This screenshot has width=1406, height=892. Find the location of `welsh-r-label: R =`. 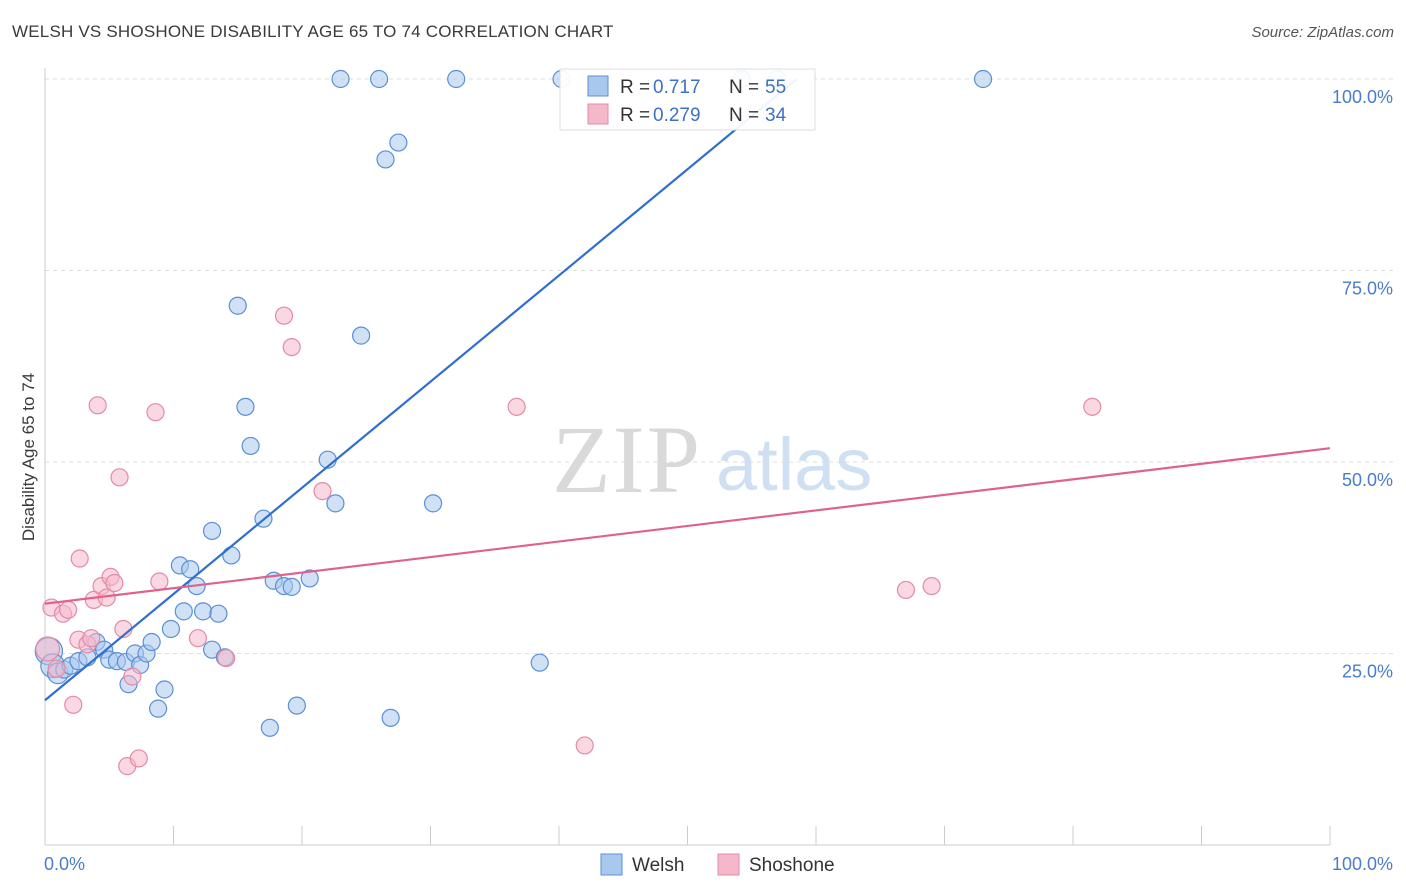

welsh-r-label: R = is located at coordinates (635, 87).